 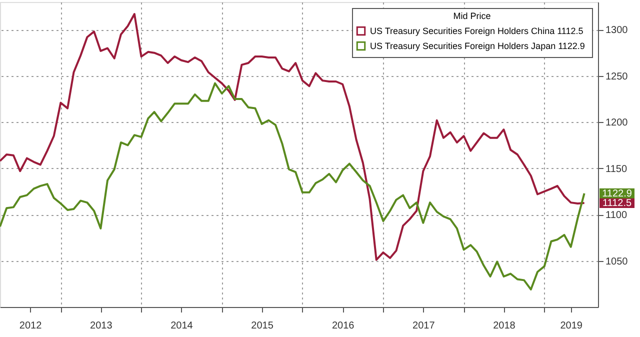 What do you see at coordinates (182, 326) in the screenshot?
I see `x-tick-label: 2014` at bounding box center [182, 326].